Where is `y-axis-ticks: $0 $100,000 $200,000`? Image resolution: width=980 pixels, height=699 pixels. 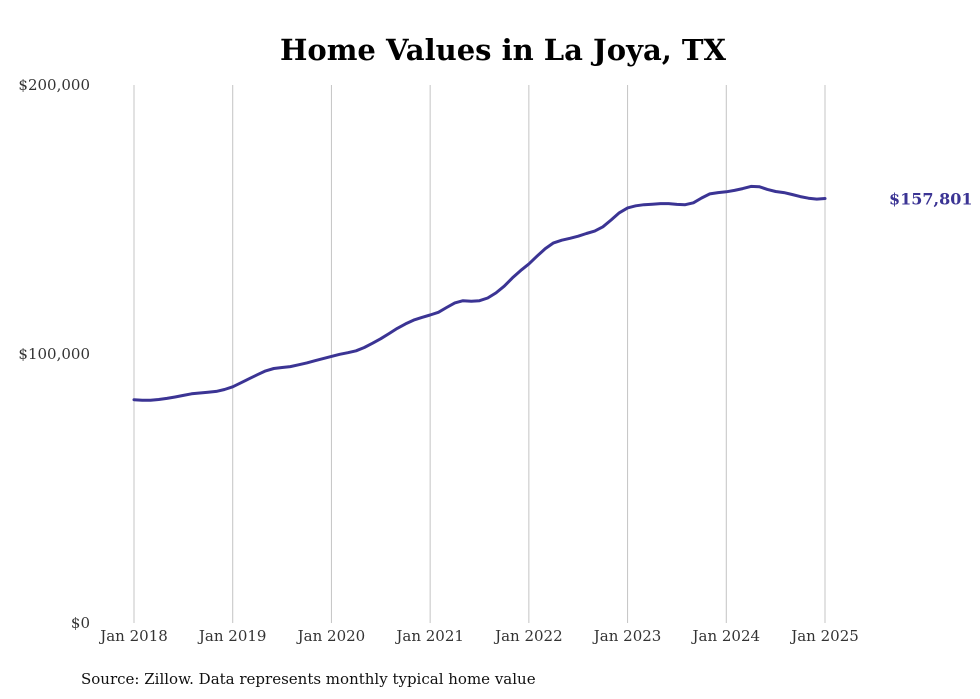
y-axis-ticks: $0 $100,000 $200,000 is located at coordinates (54, 354).